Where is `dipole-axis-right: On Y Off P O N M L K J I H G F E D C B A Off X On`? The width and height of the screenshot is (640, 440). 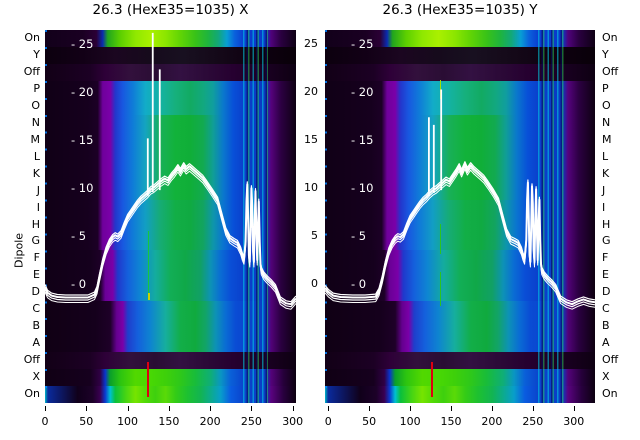 dipole-axis-right: On Y Off P O N M L K J I H G F E D C B A Off X On is located at coordinates (621, 216).